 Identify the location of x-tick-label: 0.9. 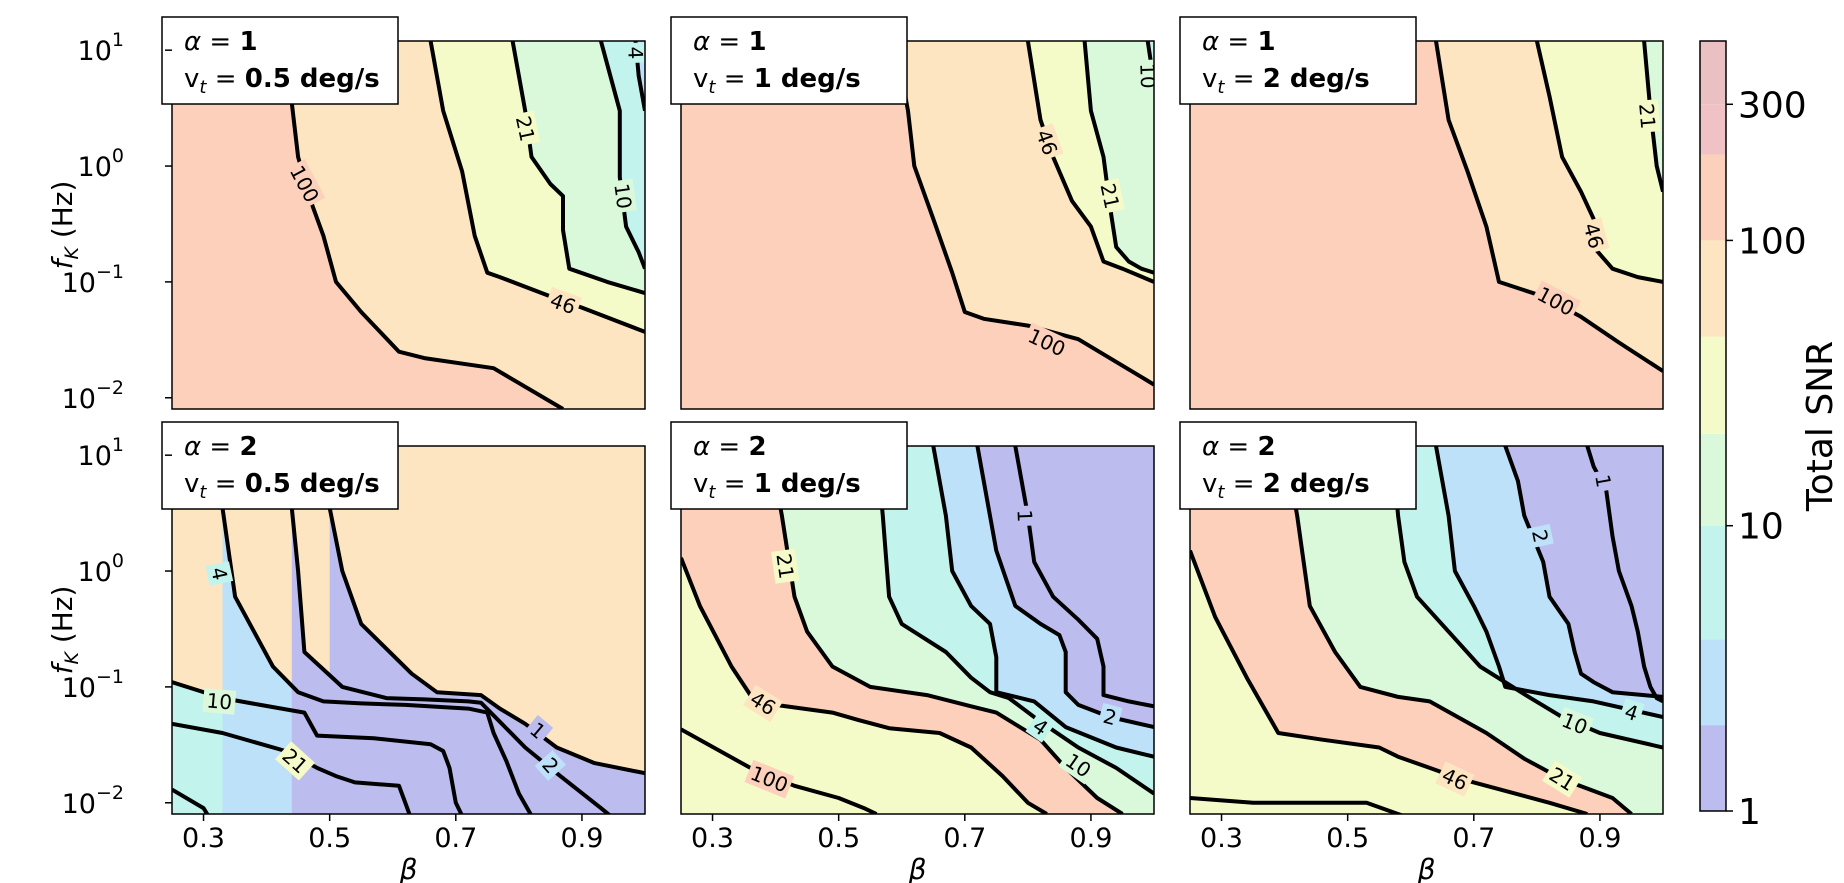
(1599, 838).